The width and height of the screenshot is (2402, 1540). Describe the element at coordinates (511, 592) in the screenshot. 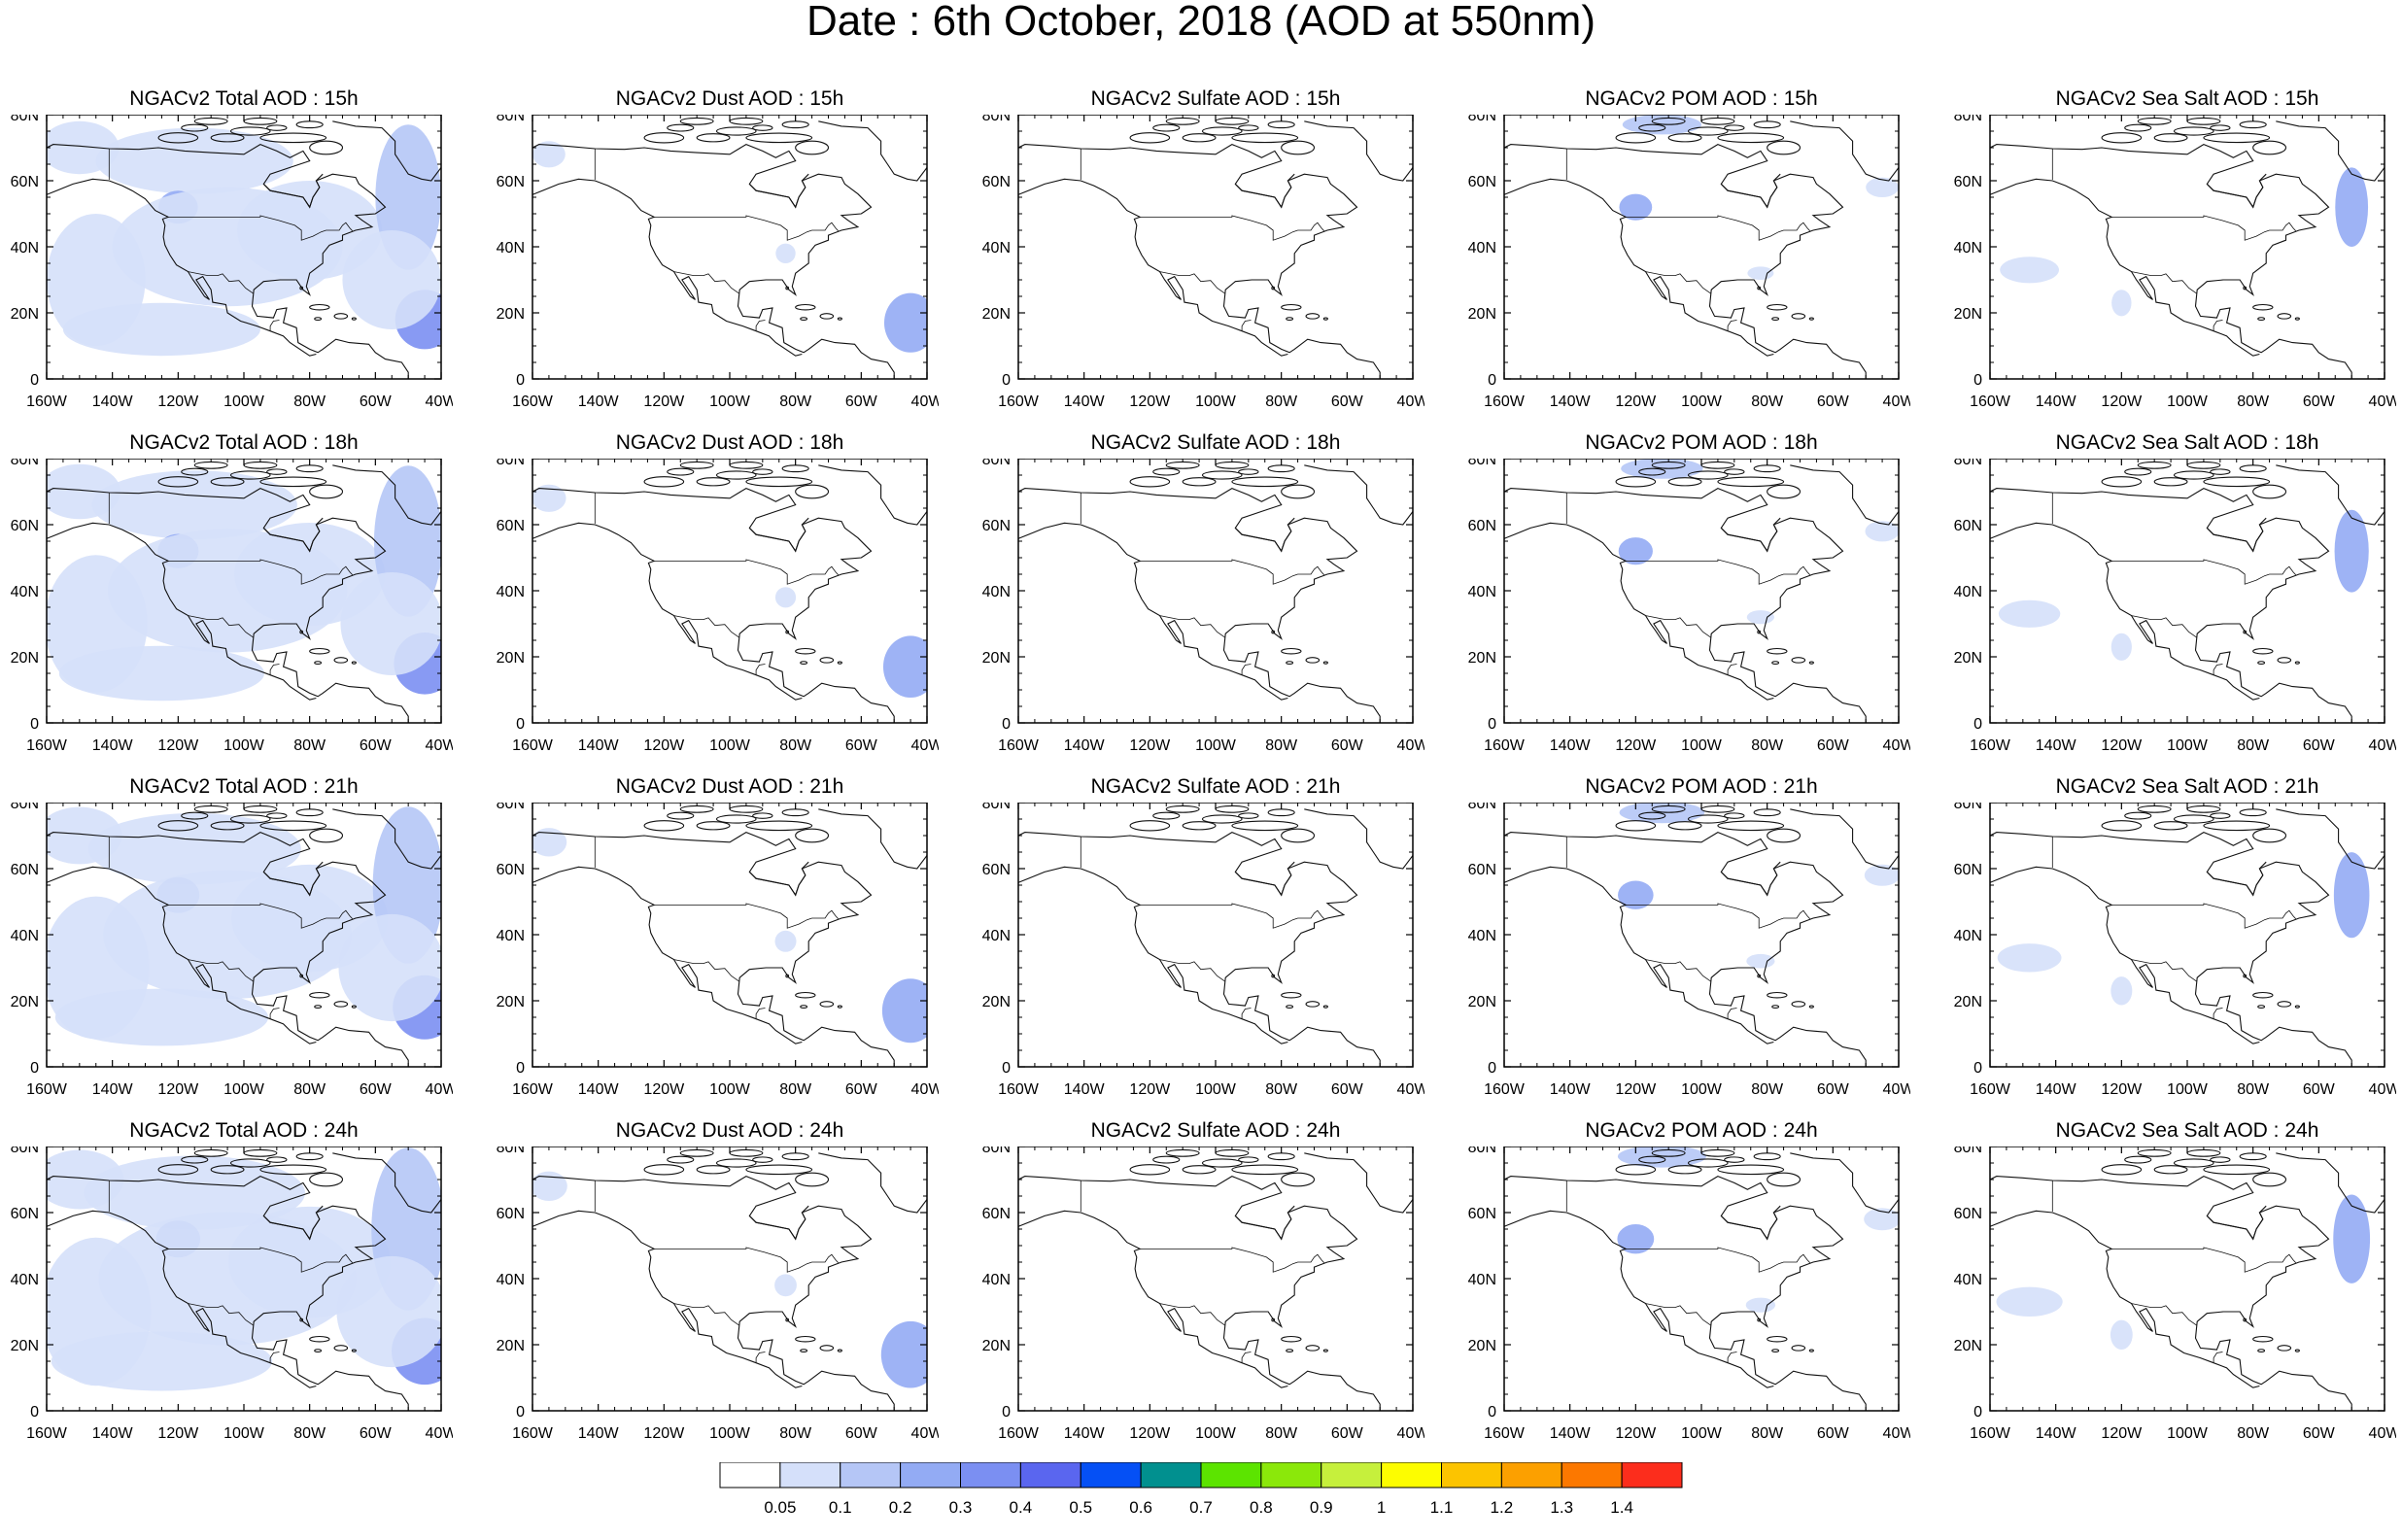

I see `lat-tick-label: 40N` at that location.